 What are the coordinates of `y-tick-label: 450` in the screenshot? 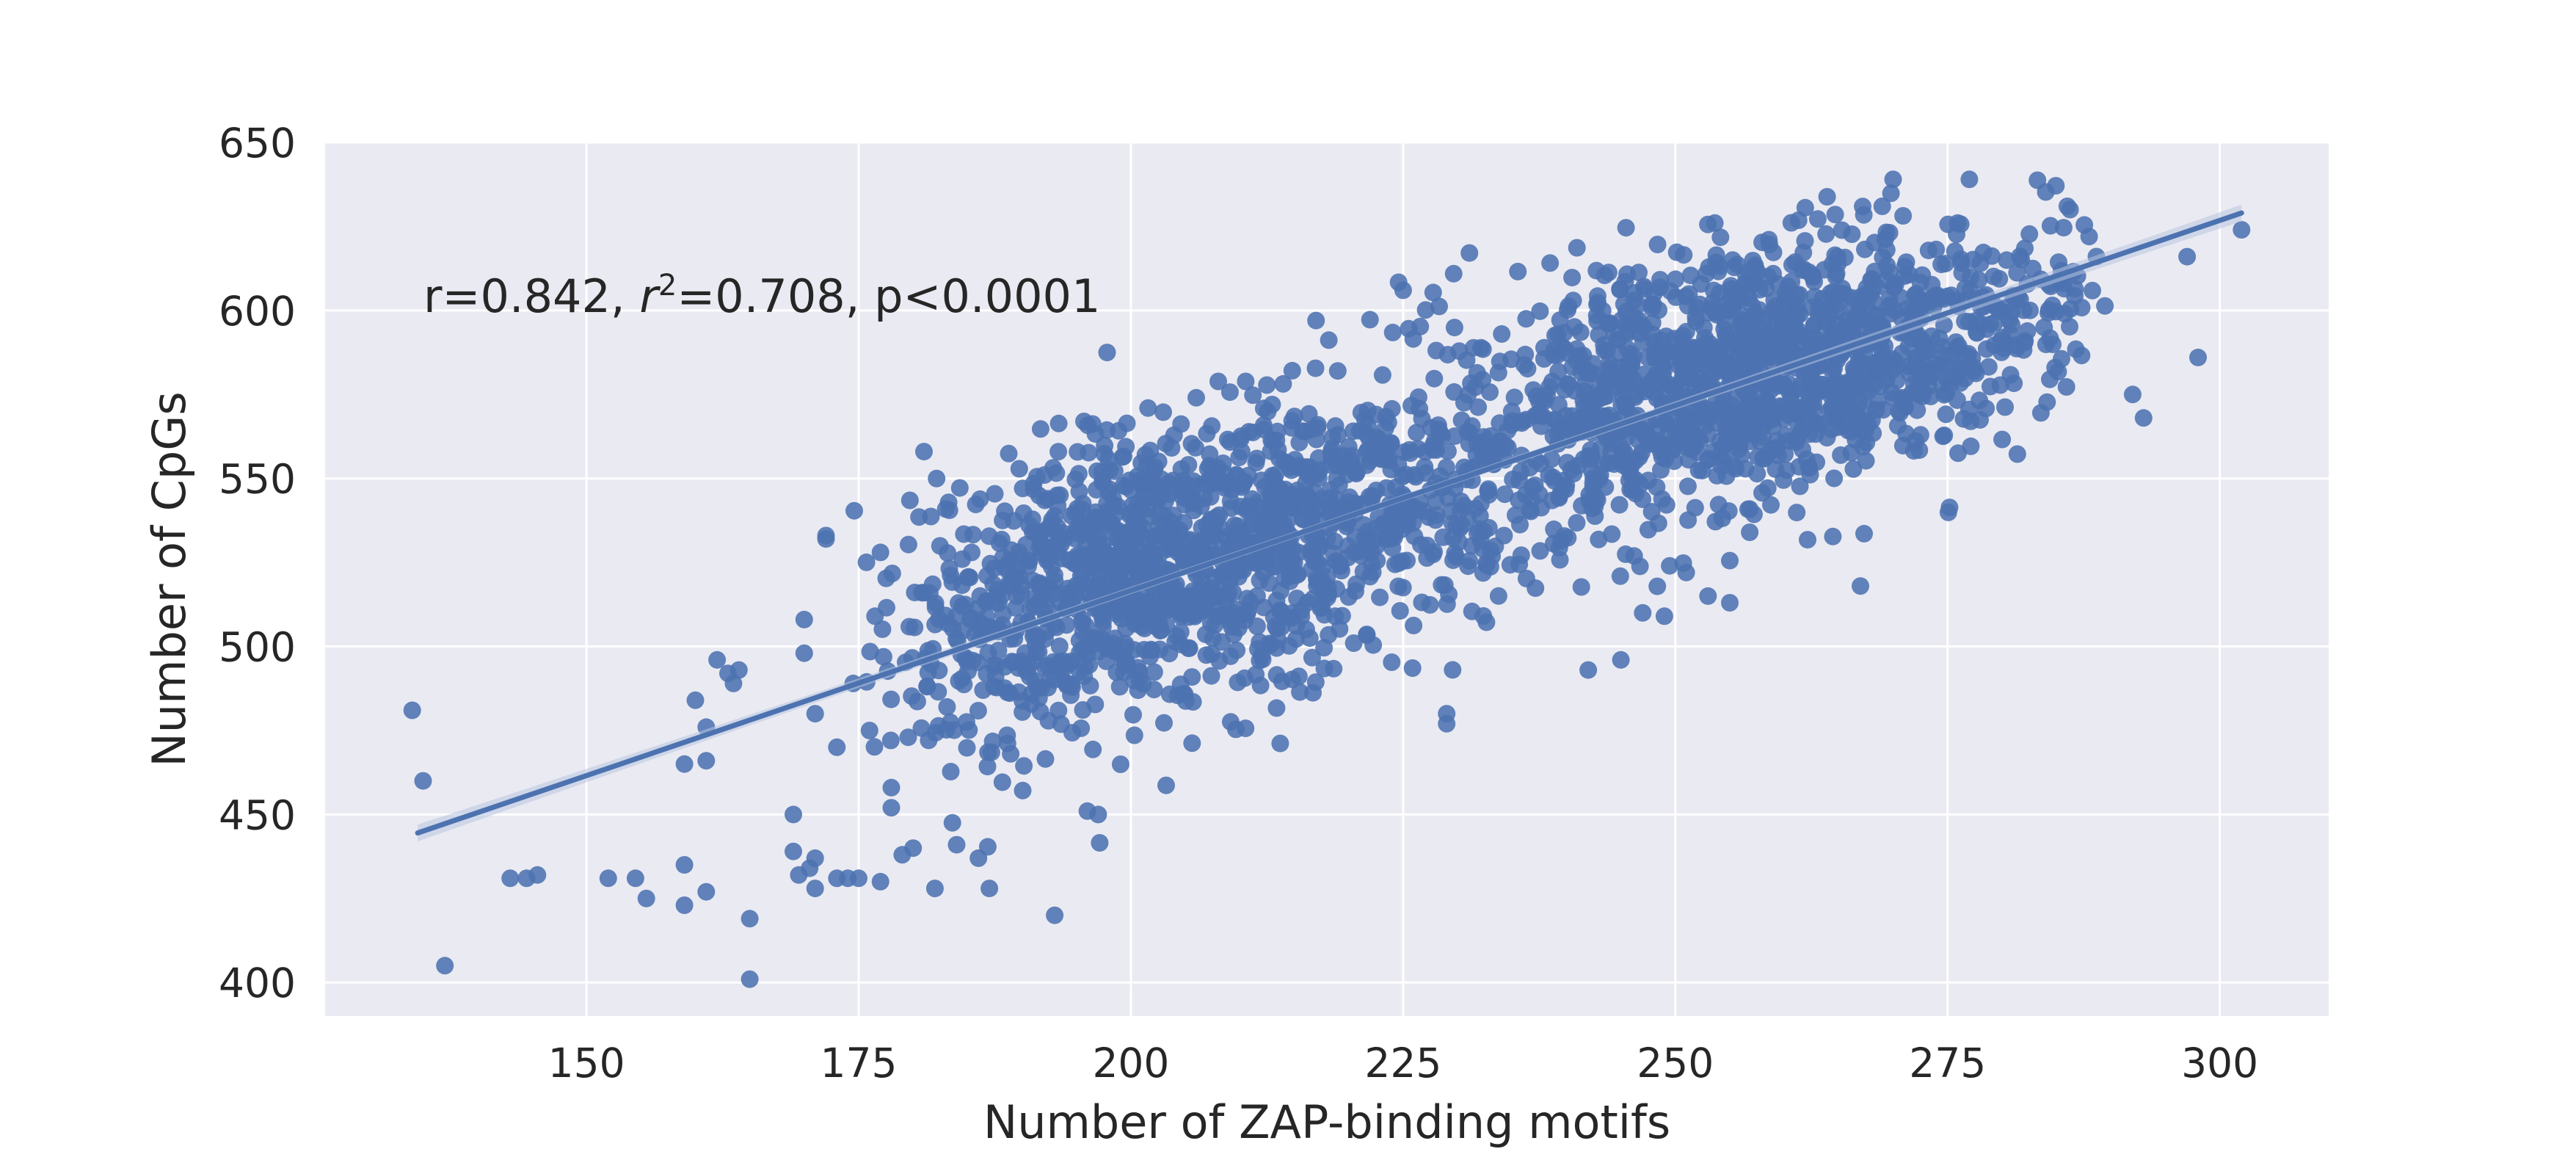 It's located at (257, 814).